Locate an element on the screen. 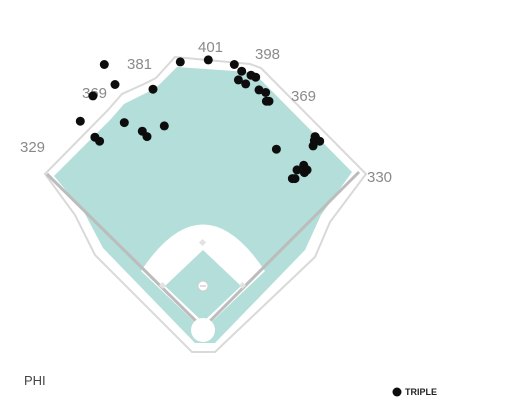  distance-label-lcf: 381 is located at coordinates (139, 64).